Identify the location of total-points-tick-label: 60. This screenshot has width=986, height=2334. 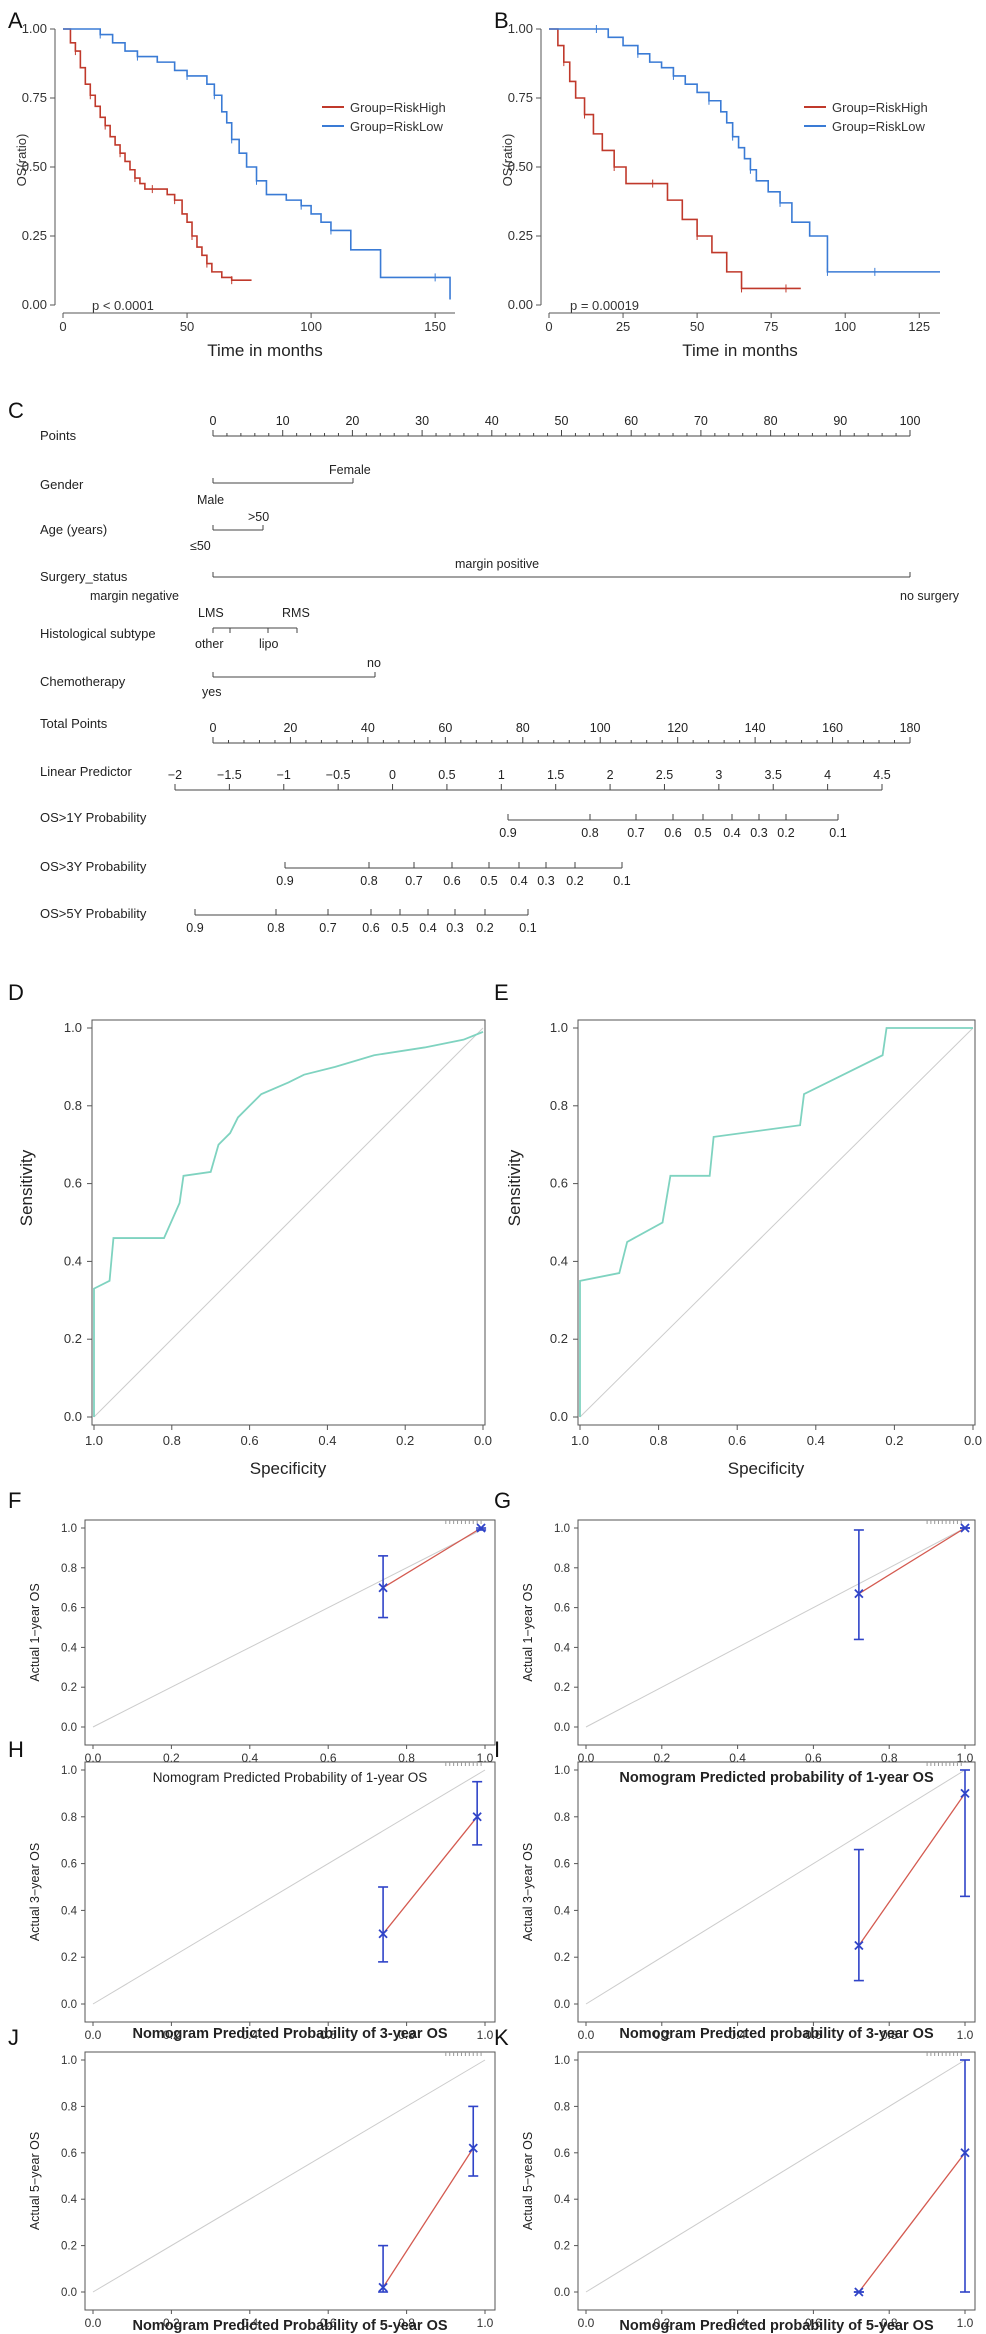
(445, 728).